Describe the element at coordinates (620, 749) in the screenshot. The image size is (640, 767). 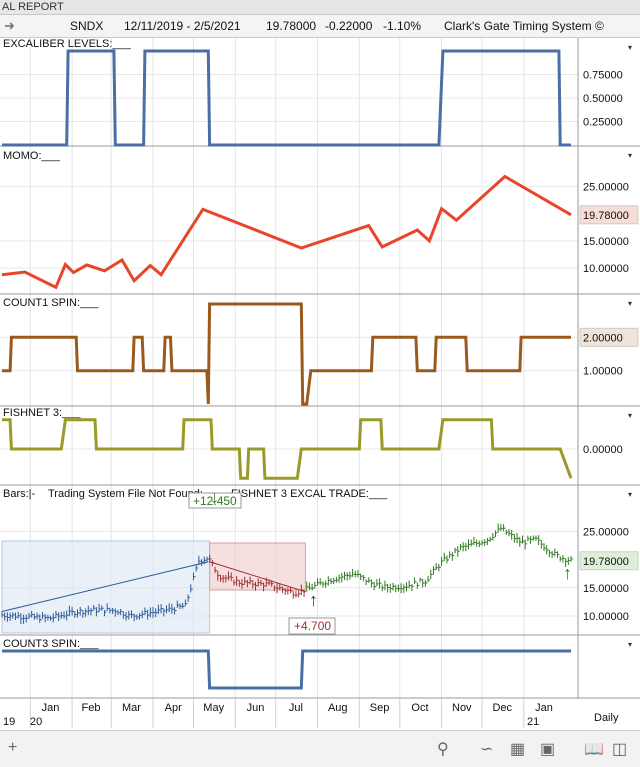
I see `sidebar-icon: ◫` at that location.